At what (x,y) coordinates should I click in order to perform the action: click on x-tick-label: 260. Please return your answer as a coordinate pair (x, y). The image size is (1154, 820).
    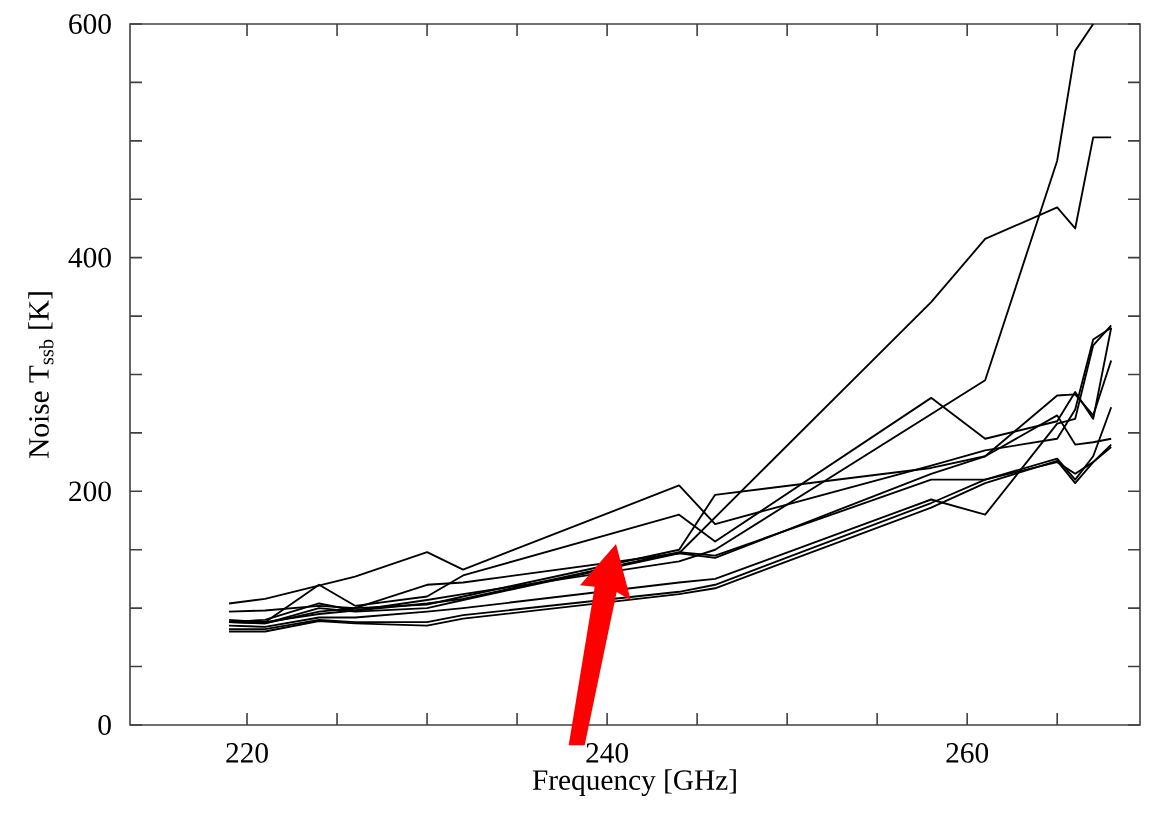
    Looking at the image, I should click on (967, 753).